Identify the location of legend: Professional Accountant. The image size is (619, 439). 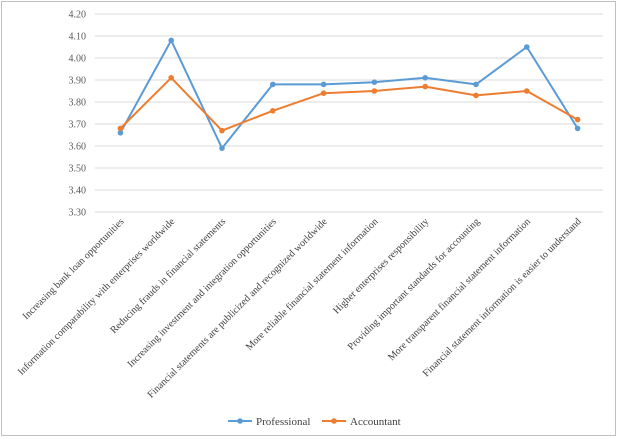
(314, 422).